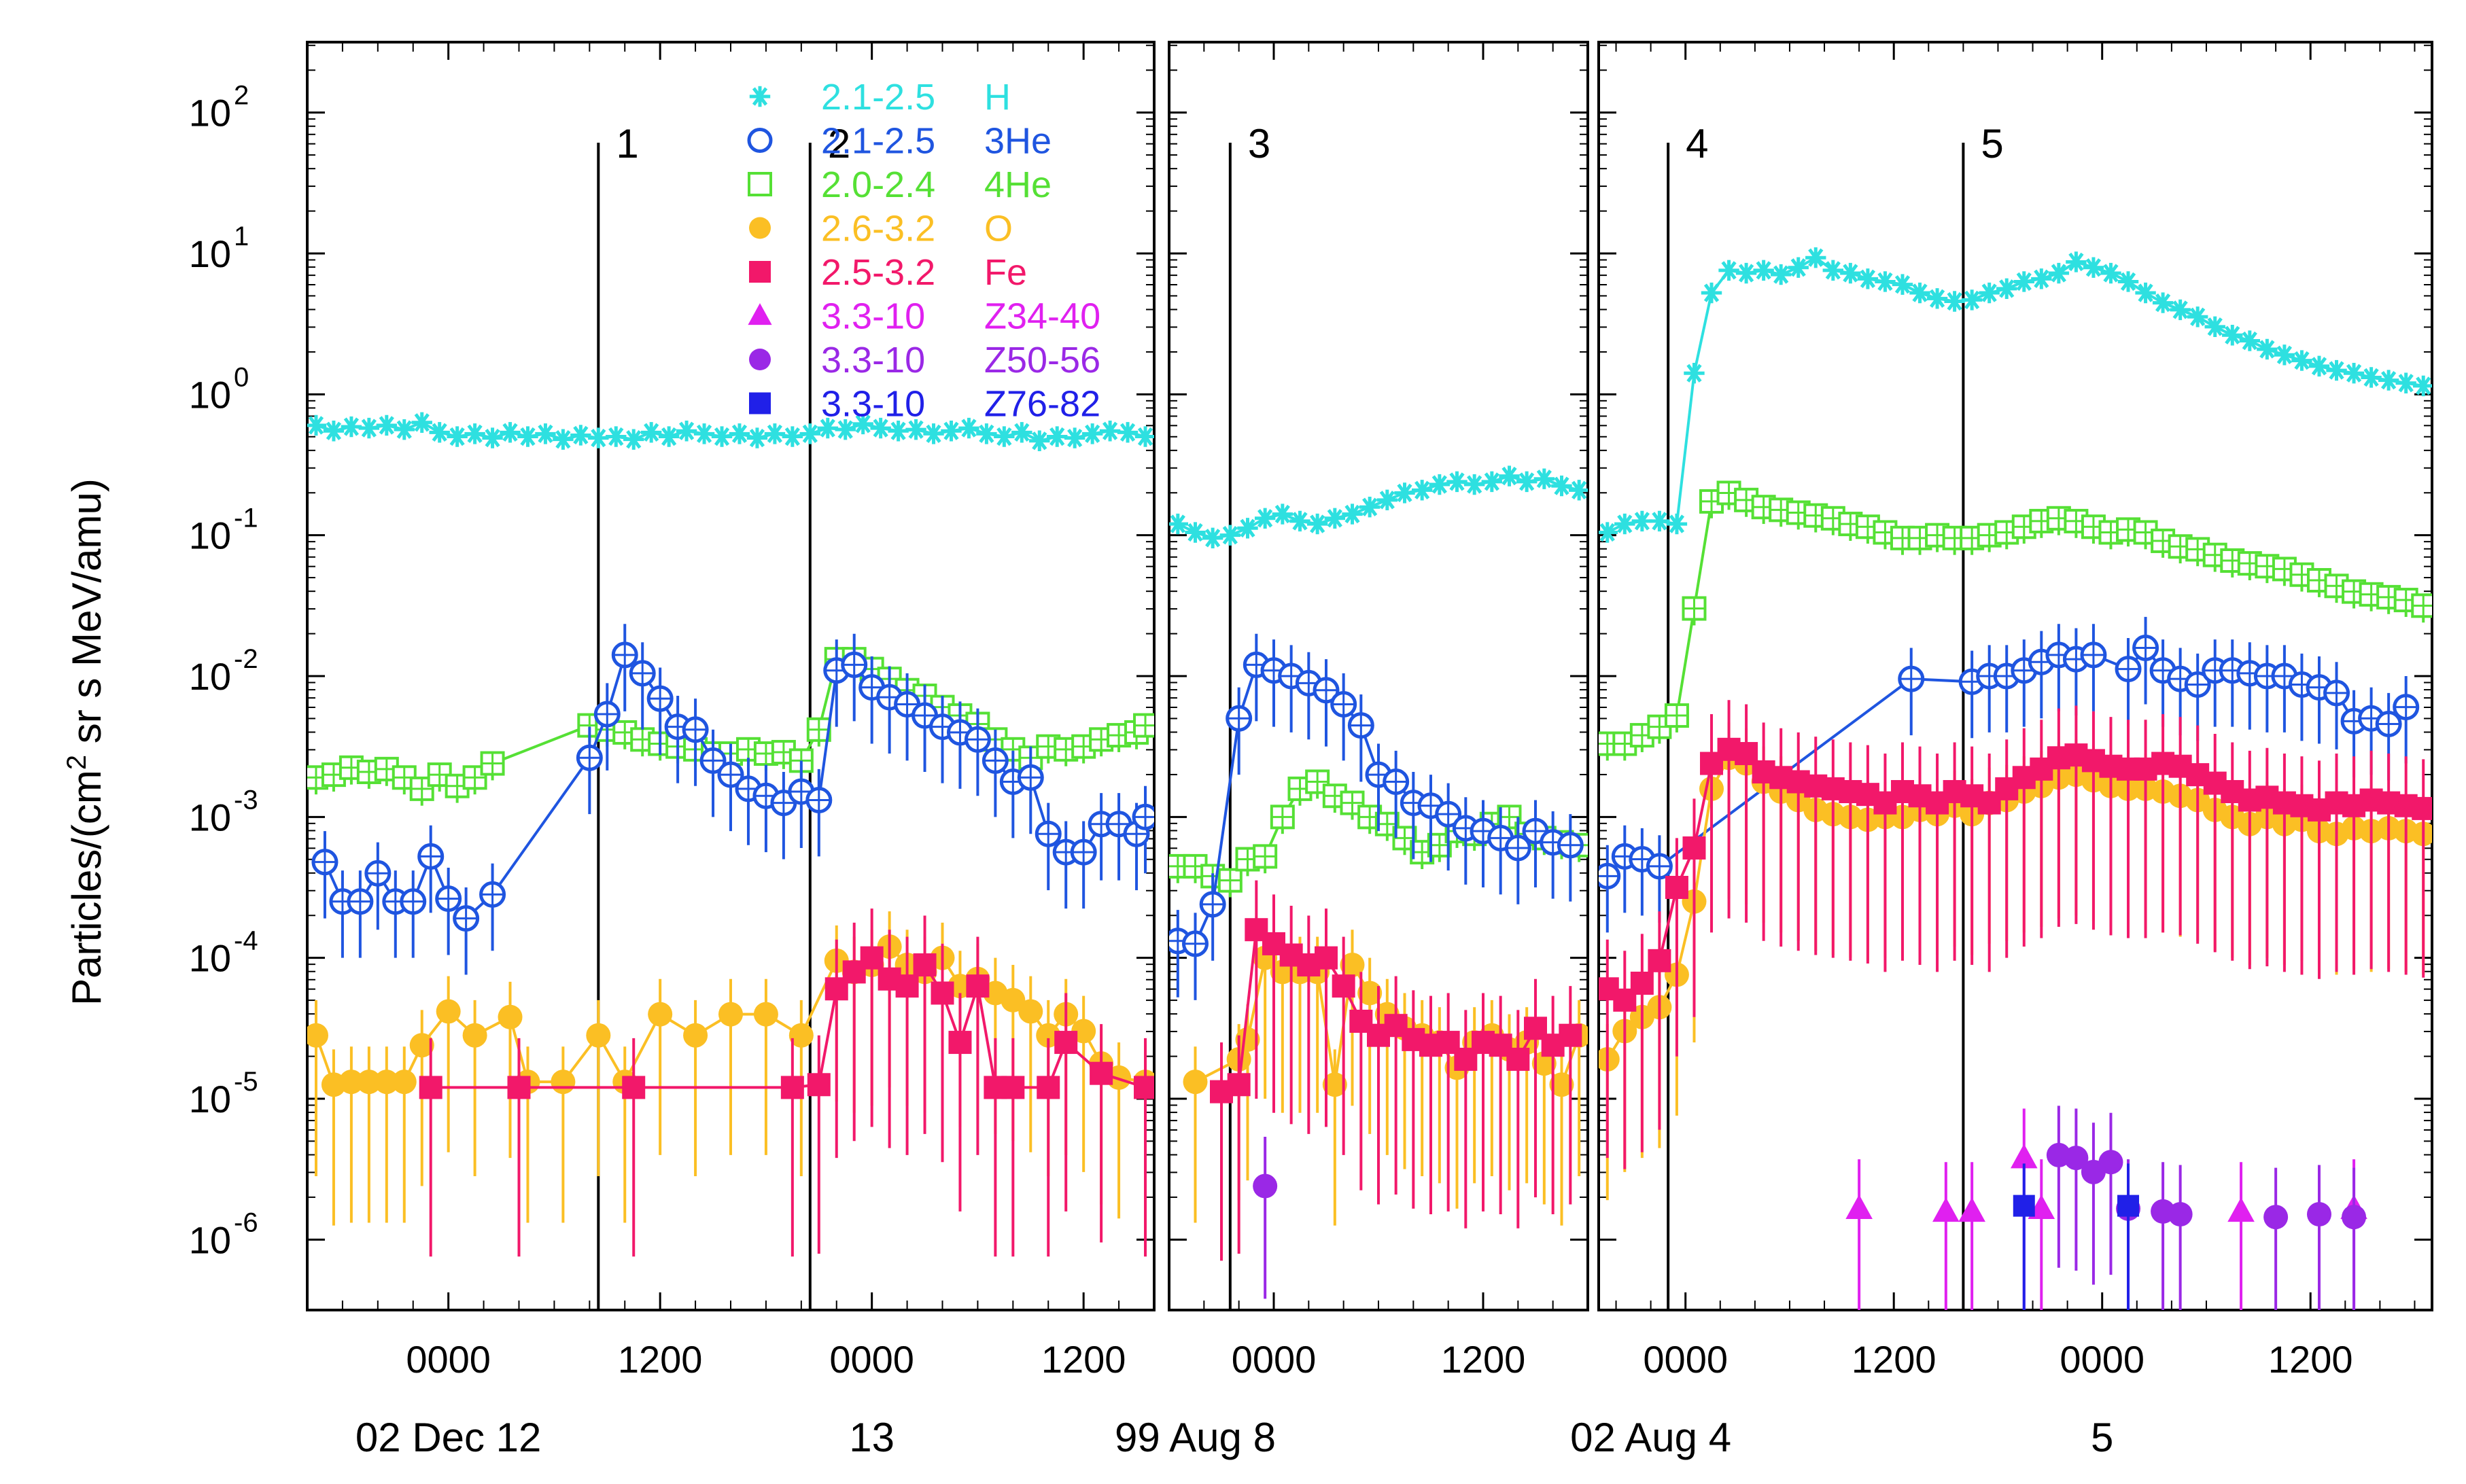 Image resolution: width=2466 pixels, height=1484 pixels. I want to click on series-Z50, so click(2207, 1208).